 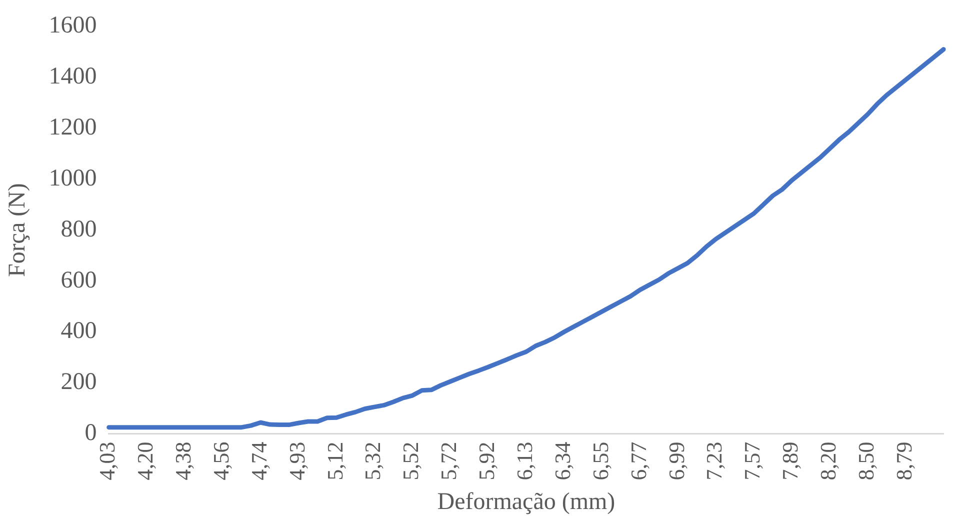 I want to click on x-tick-label: 4,38, so click(x=183, y=461).